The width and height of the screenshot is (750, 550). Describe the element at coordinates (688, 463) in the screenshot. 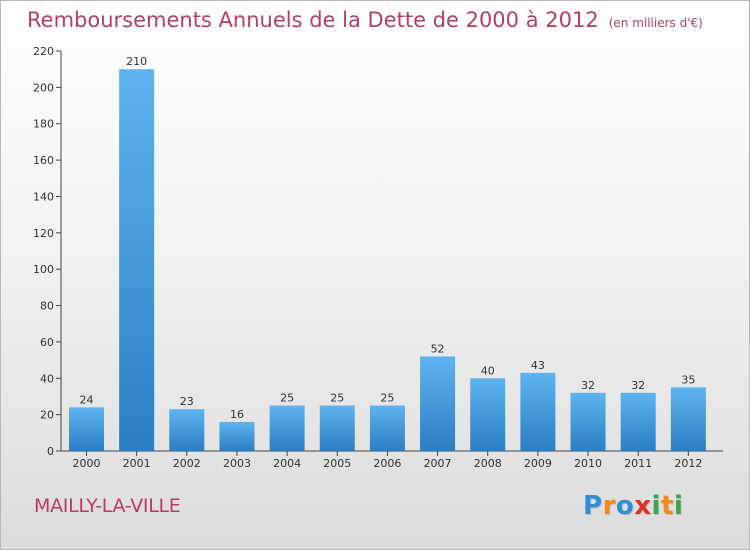

I see `x-tick-label: 2012` at that location.